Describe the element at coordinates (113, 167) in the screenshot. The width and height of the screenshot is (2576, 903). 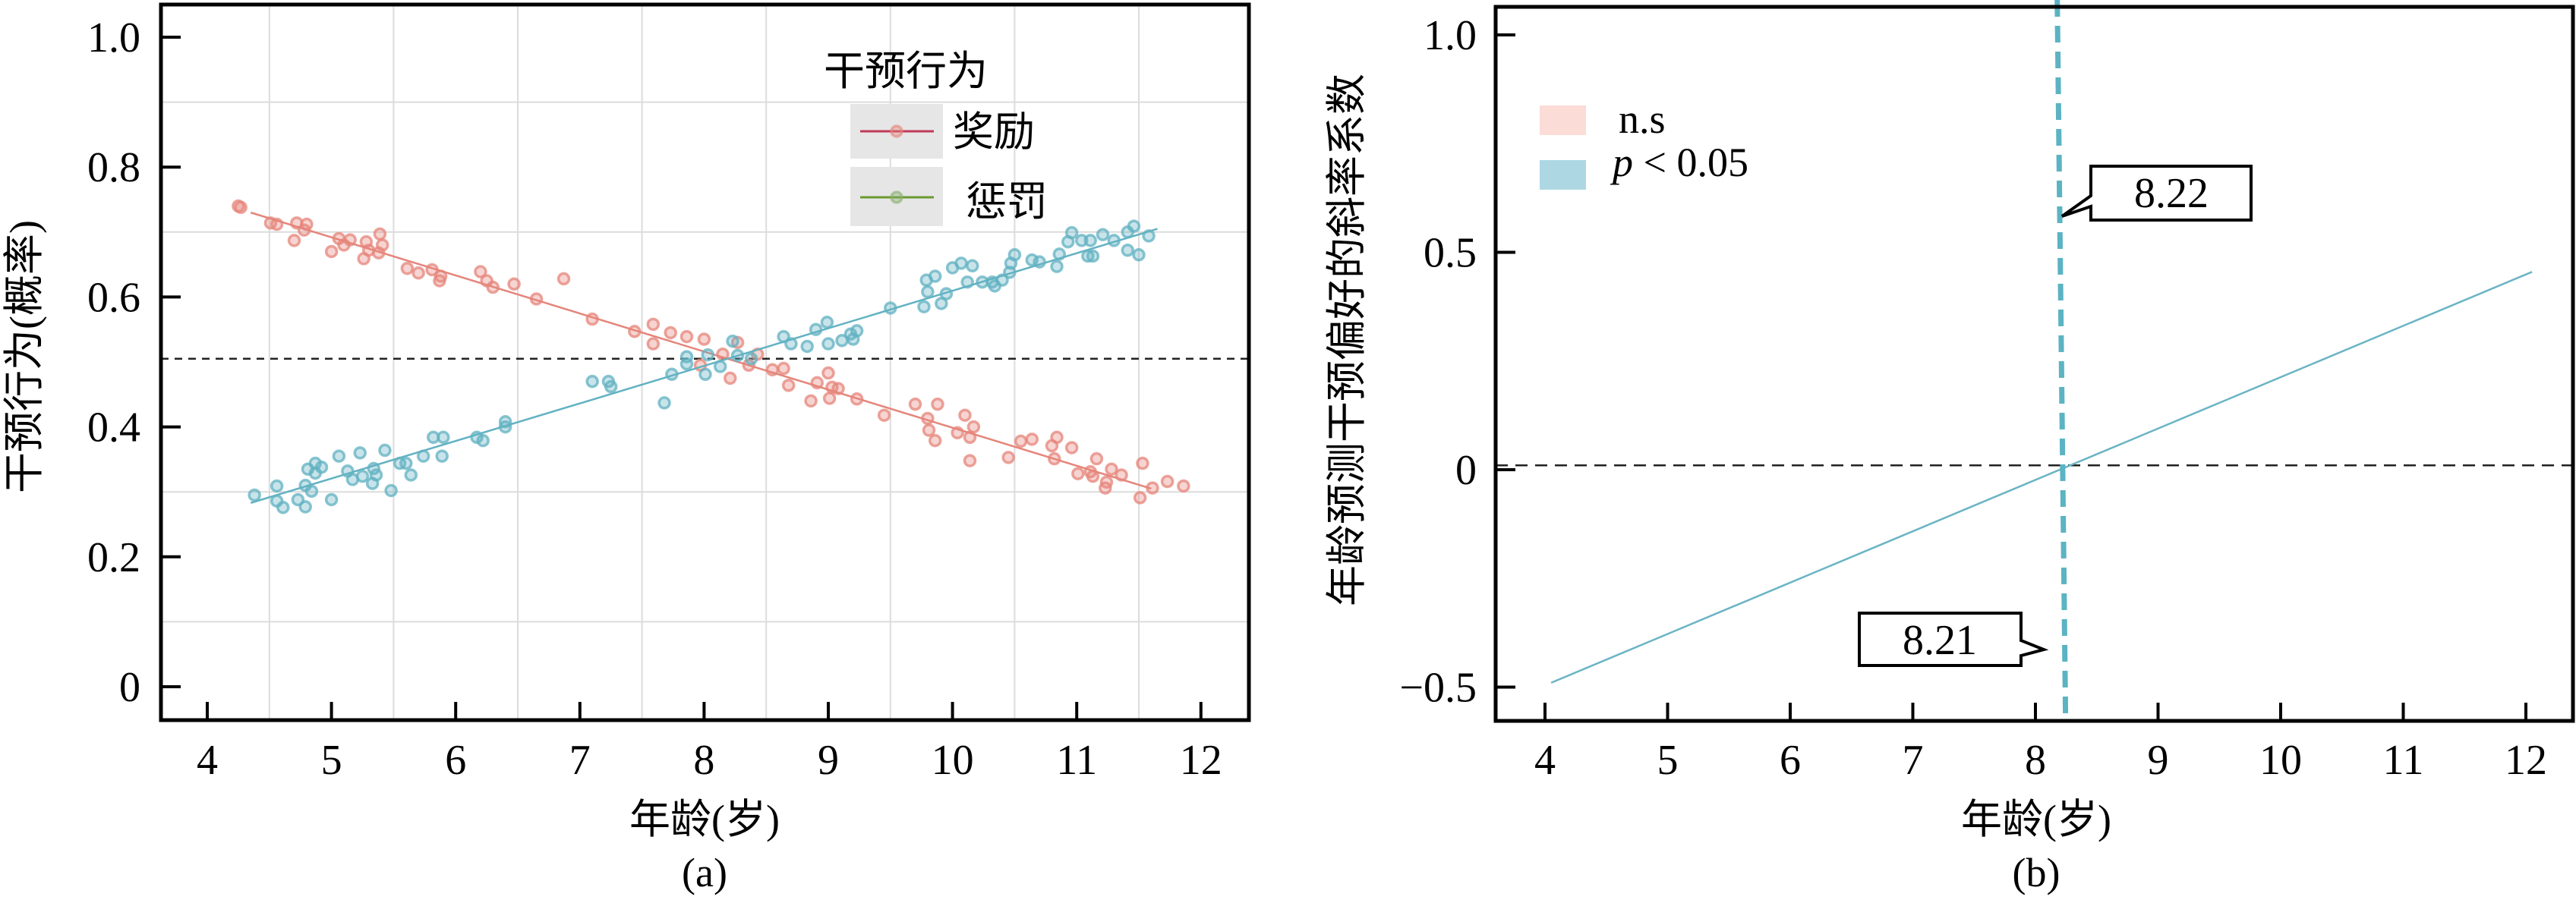
I see `y-tick-label: 0.8` at that location.